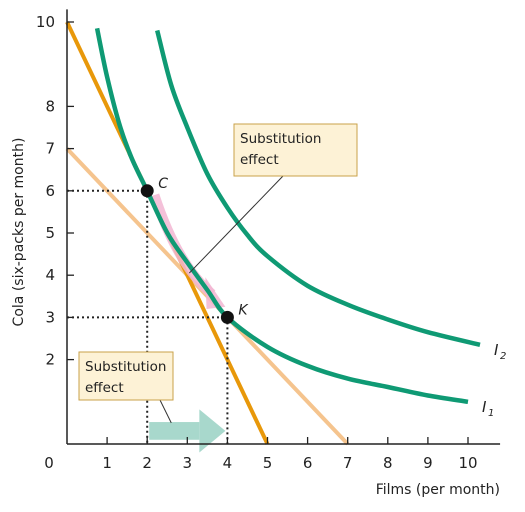 This screenshot has width=525, height=512. Describe the element at coordinates (50, 317) in the screenshot. I see `y-tick-label-3: 3` at that location.